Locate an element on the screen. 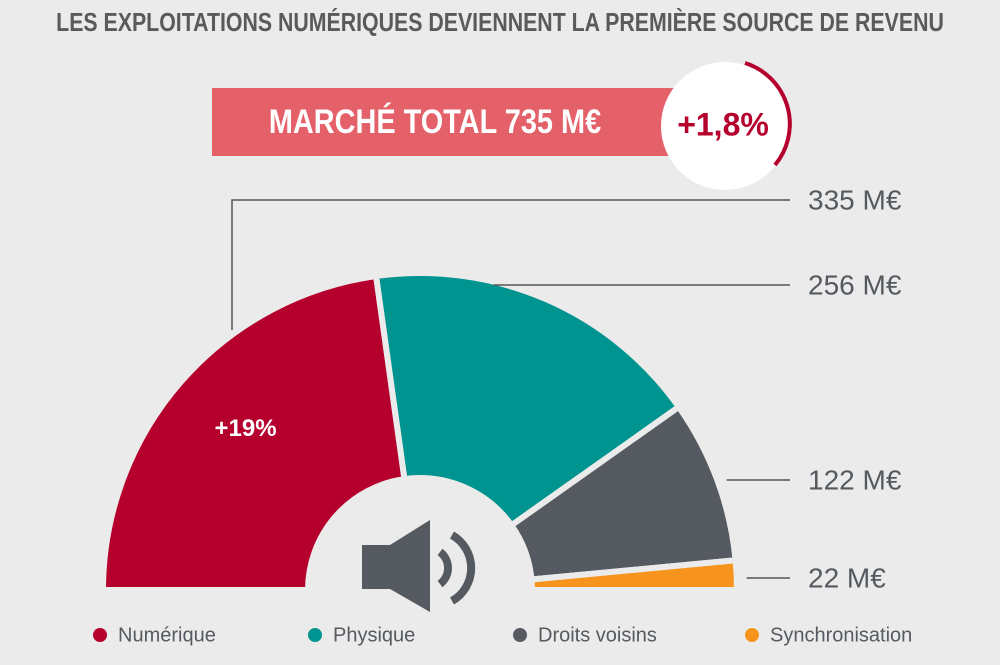 This screenshot has width=1000, height=665. badge-arc is located at coordinates (768, 114).